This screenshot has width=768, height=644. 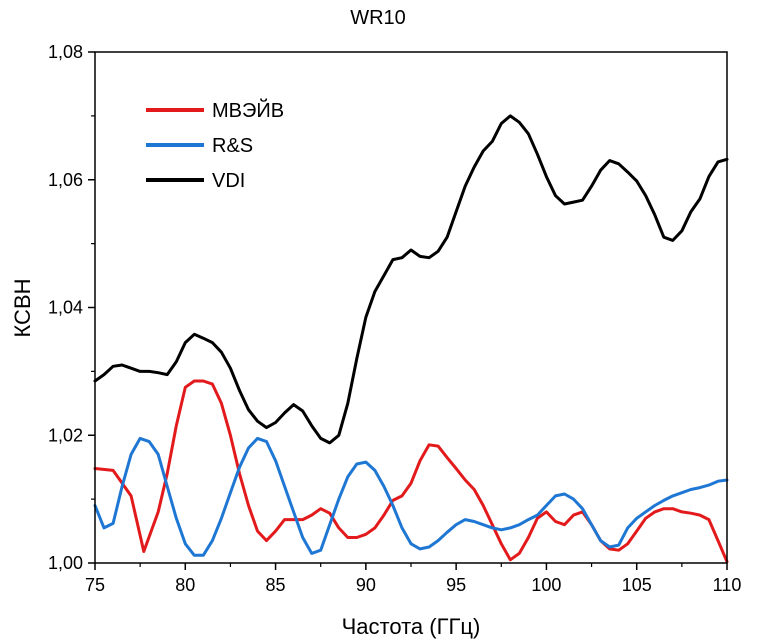 I want to click on x-tick-label: 100, so click(x=546, y=585).